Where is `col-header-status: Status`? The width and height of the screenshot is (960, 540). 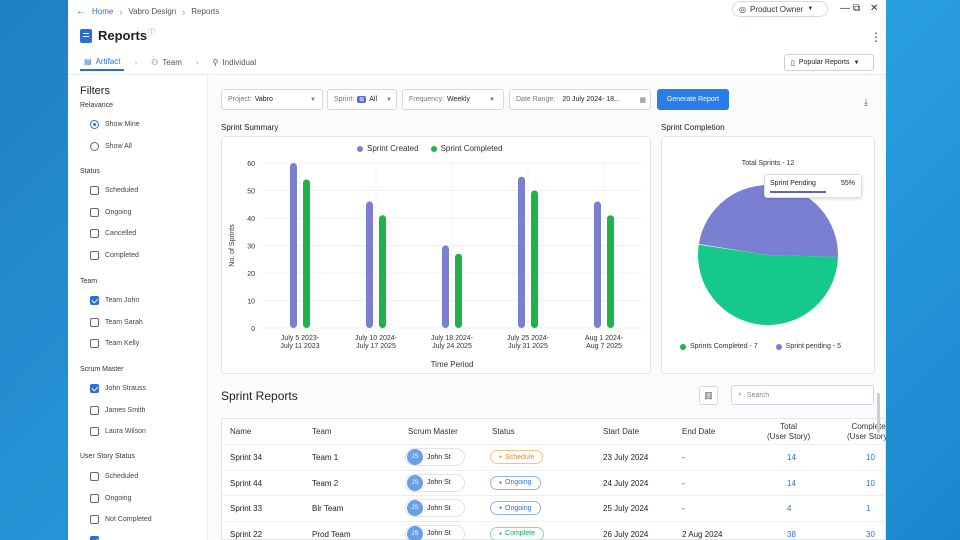
col-header-status: Status is located at coordinates (503, 431).